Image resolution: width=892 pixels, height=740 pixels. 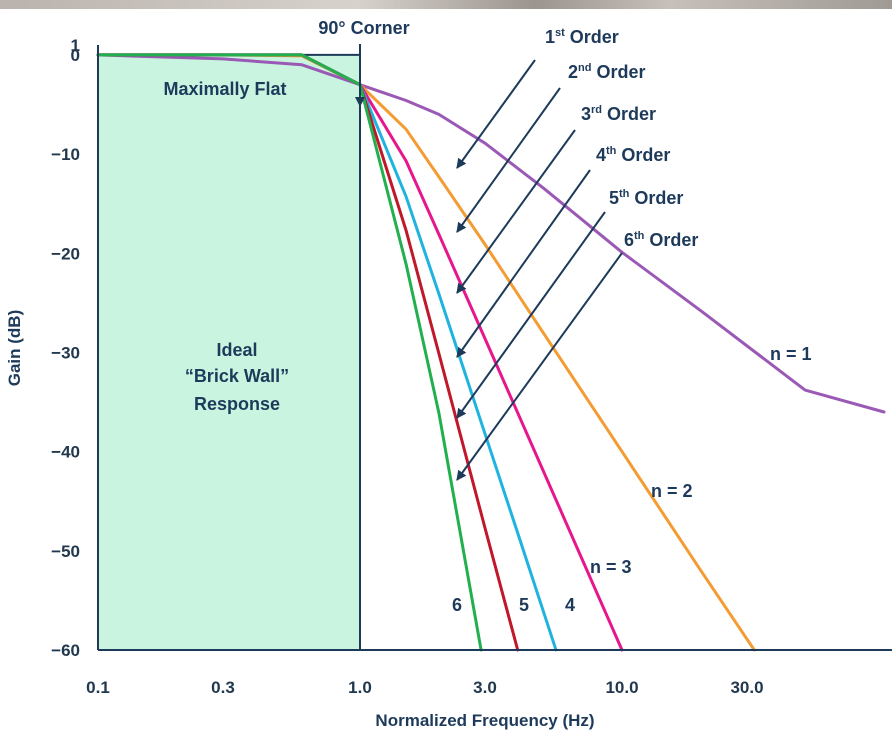 What do you see at coordinates (363, 28) in the screenshot?
I see `corner-label: 90° Corner` at bounding box center [363, 28].